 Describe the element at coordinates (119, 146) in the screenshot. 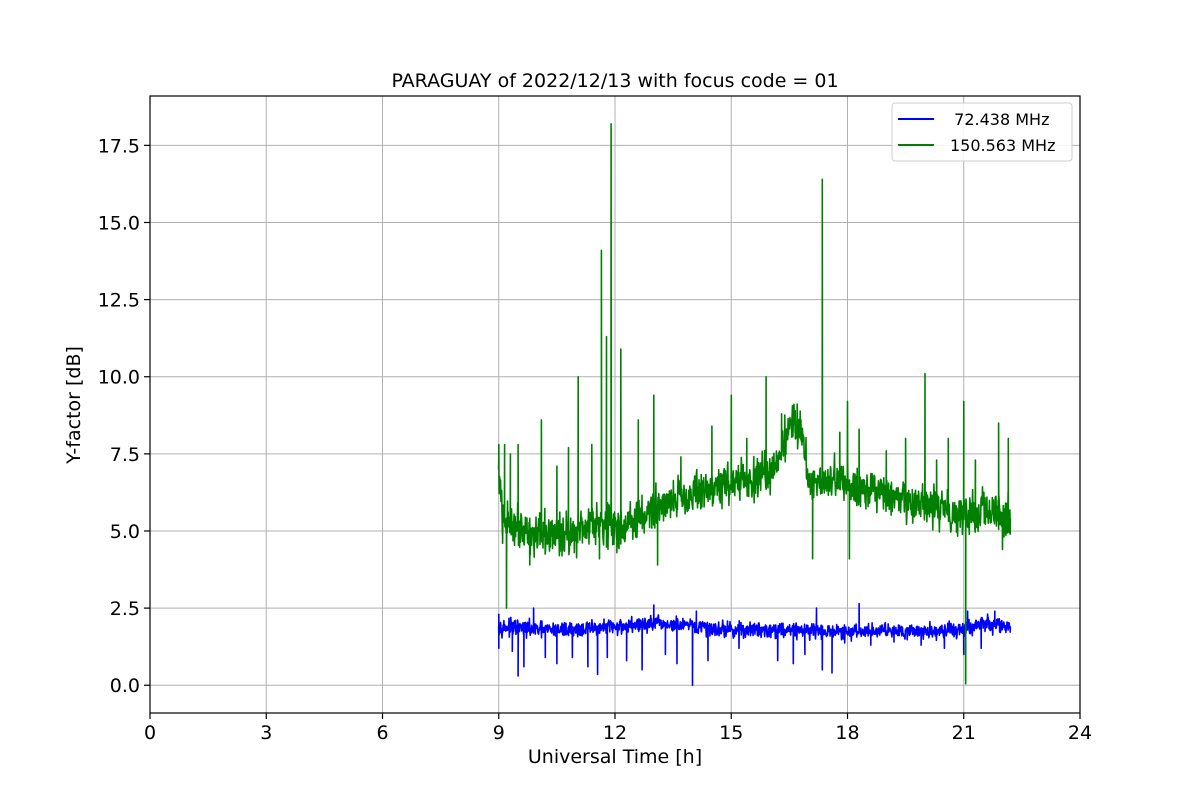

I see `y-tick-label: 17.5` at that location.